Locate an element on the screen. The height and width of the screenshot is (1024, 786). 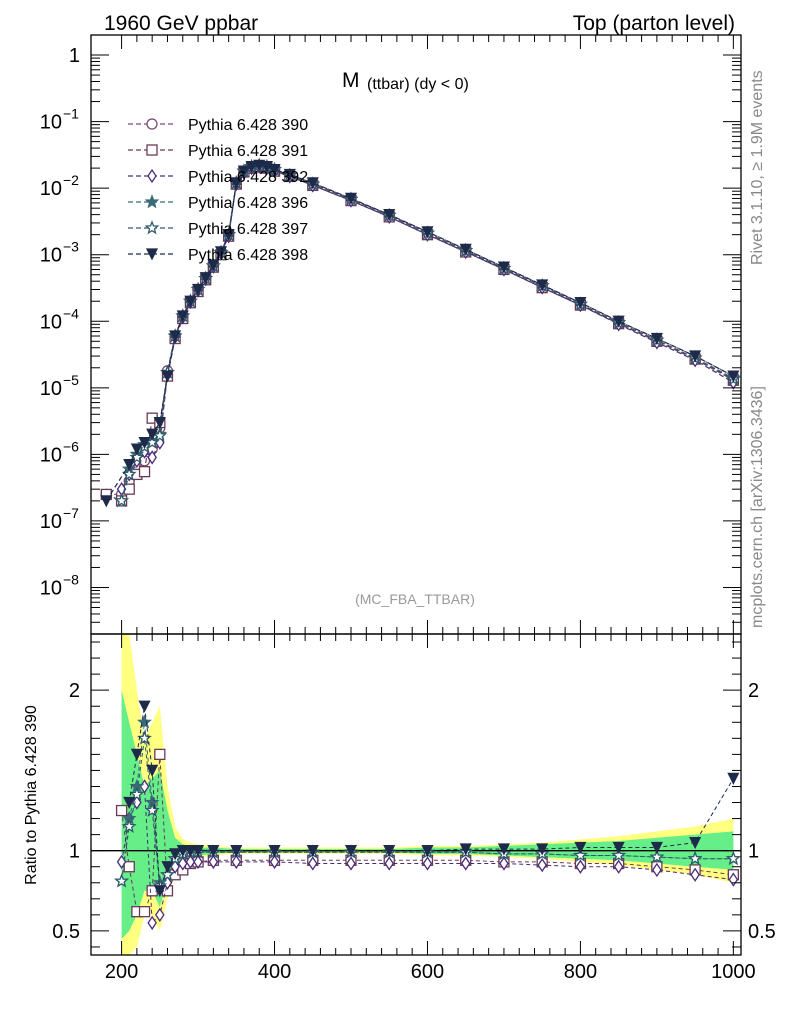
legend-label: Pythia 6.428 392 is located at coordinates (248, 177).